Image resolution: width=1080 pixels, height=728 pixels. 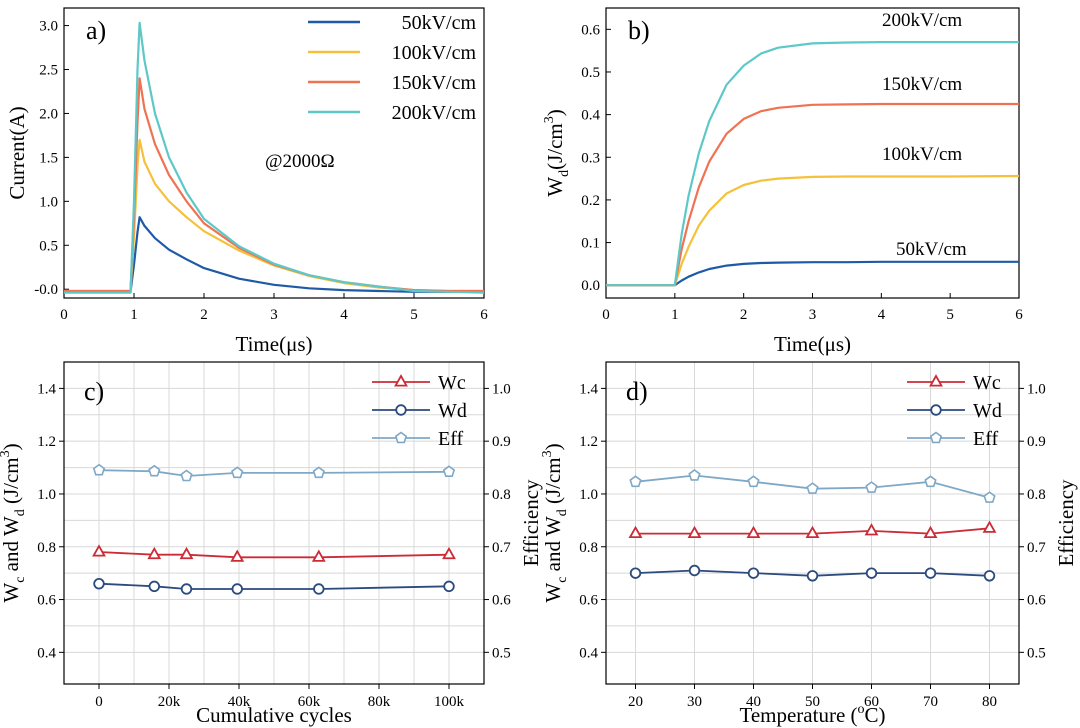 I want to click on legend: 50kV/cm 100kV/cm 150kV/cm 200kV/cm, so click(x=392, y=68).